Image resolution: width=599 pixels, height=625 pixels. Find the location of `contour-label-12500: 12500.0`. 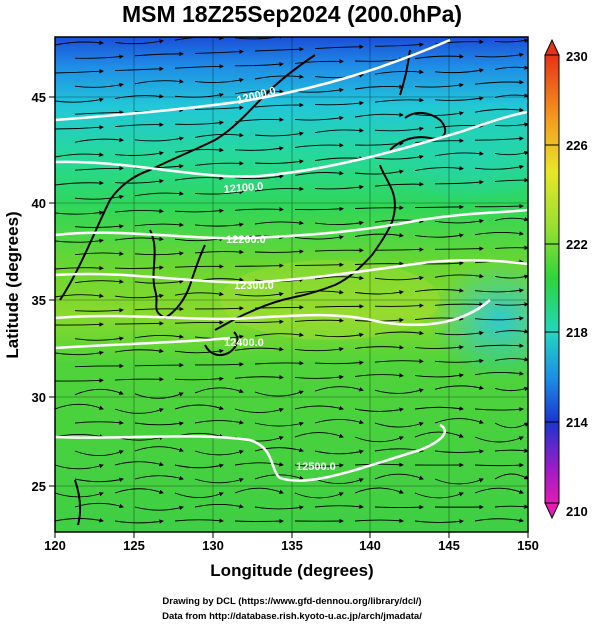

contour-label-12500: 12500.0 is located at coordinates (316, 467).